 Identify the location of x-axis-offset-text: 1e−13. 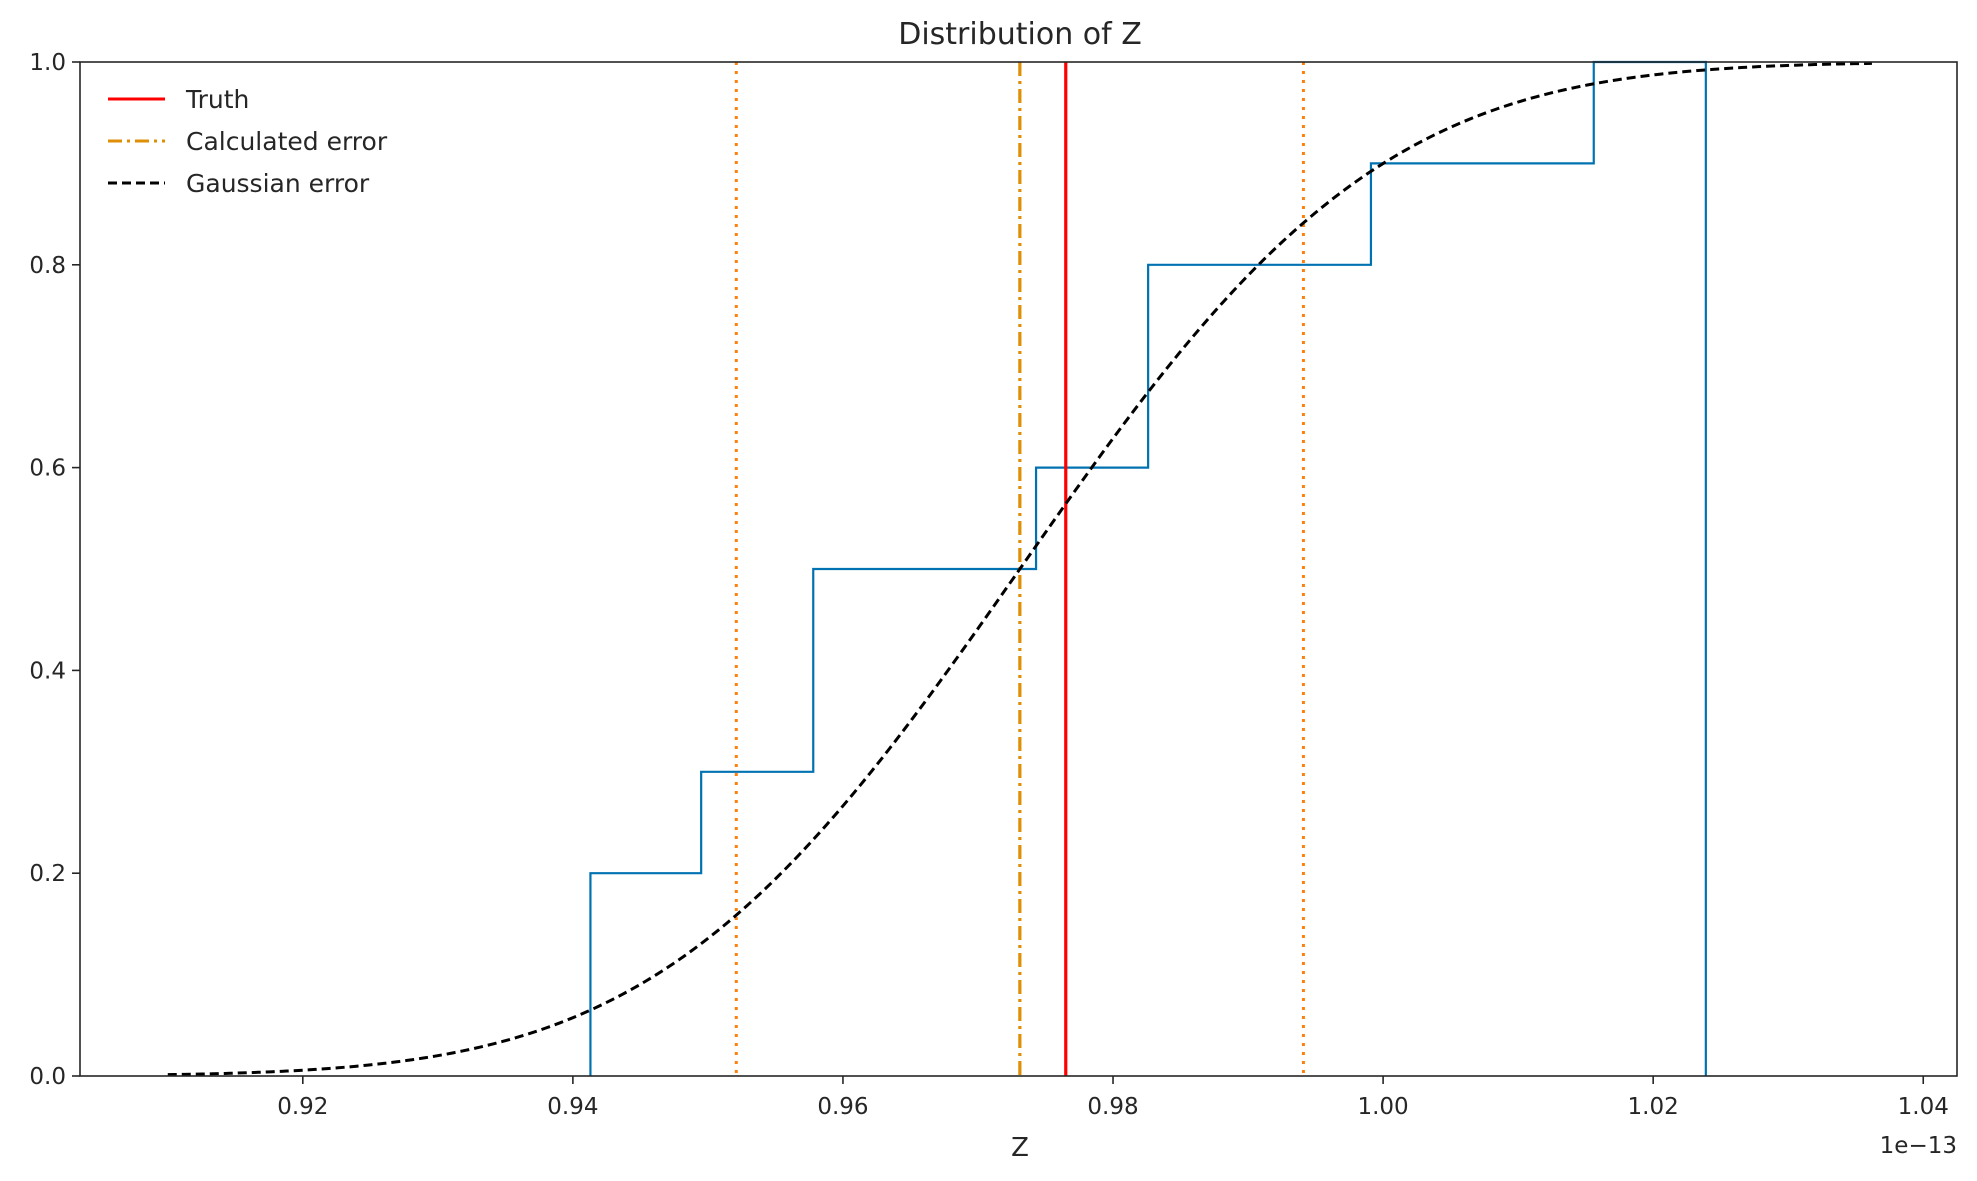
(1918, 1146).